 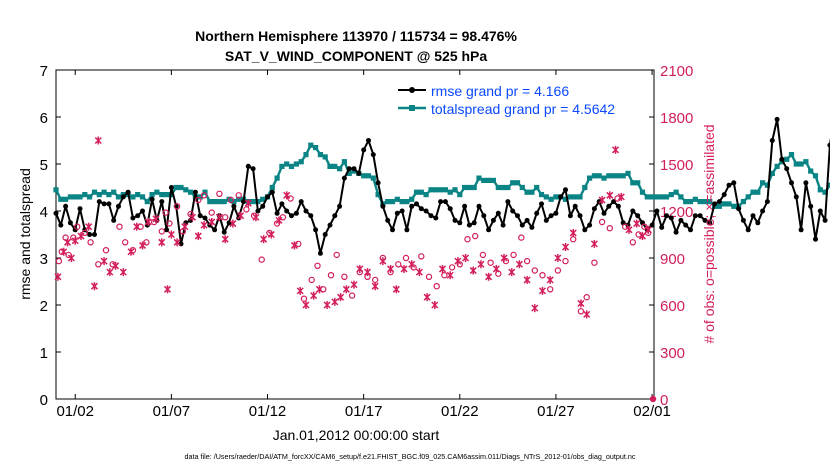 I want to click on x-tick-label: 01/27, so click(x=556, y=411).